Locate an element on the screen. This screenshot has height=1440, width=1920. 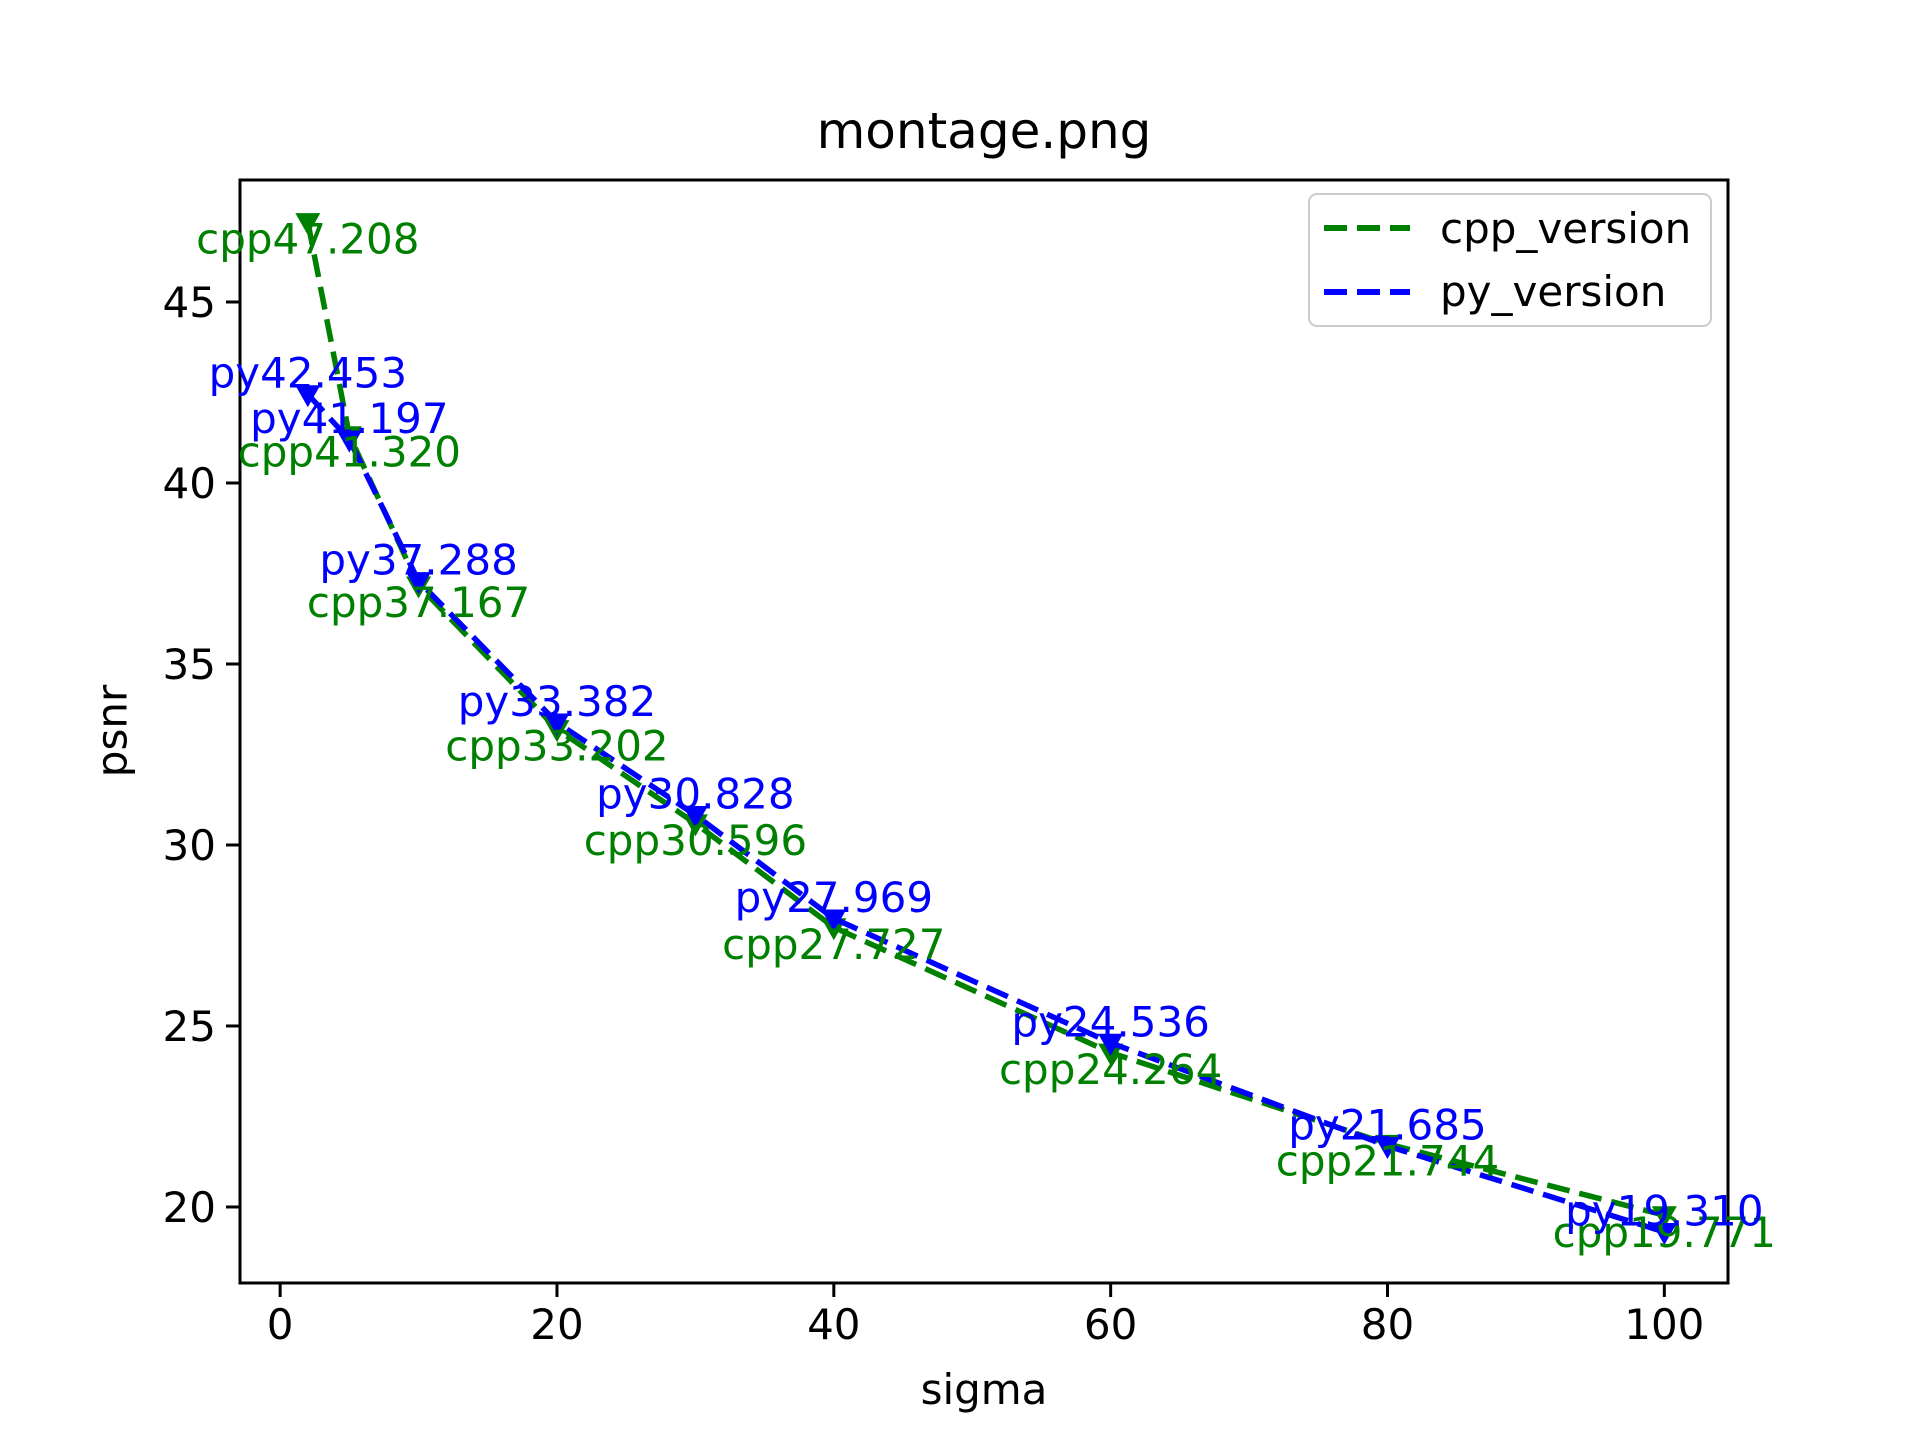
legend-label: py_version is located at coordinates (1553, 292).